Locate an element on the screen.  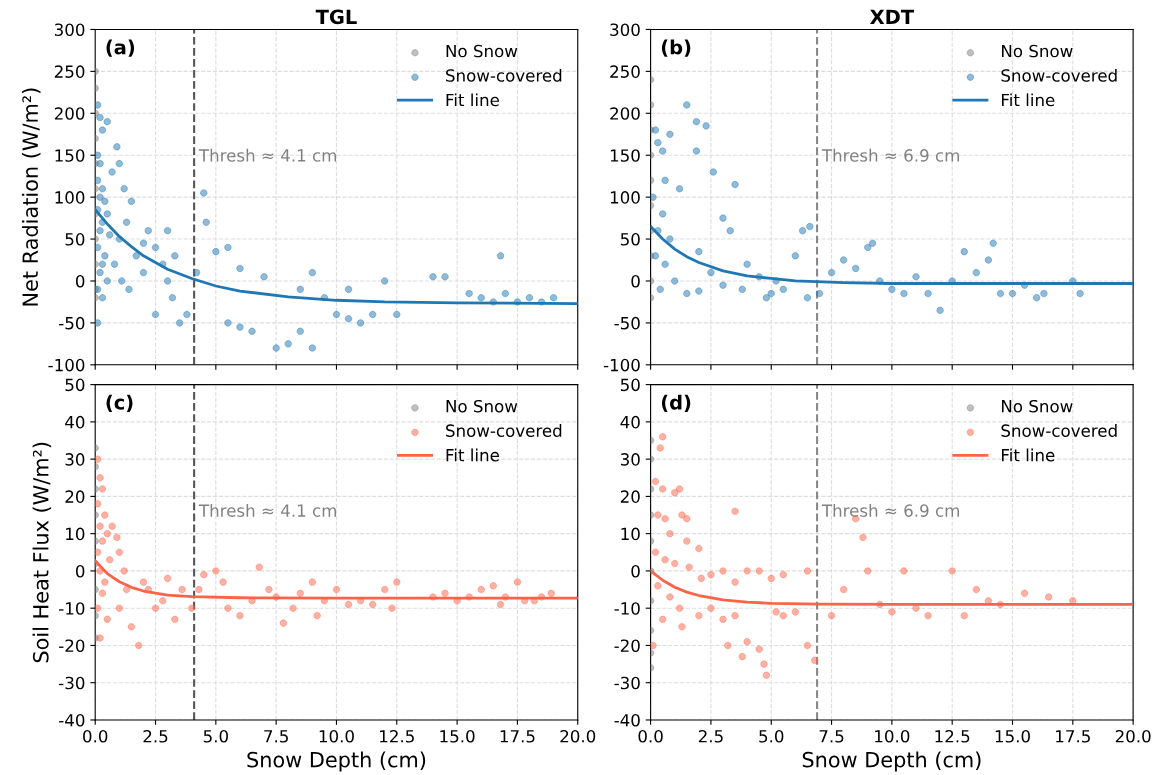
chart-title: XDT is located at coordinates (892, 16).